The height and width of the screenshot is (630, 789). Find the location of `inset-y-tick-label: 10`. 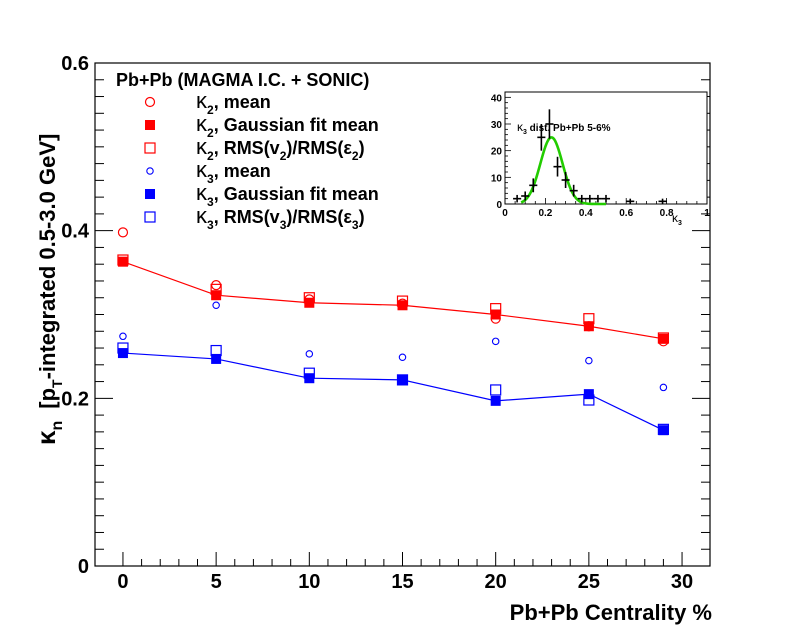

inset-y-tick-label: 10 is located at coordinates (497, 178).